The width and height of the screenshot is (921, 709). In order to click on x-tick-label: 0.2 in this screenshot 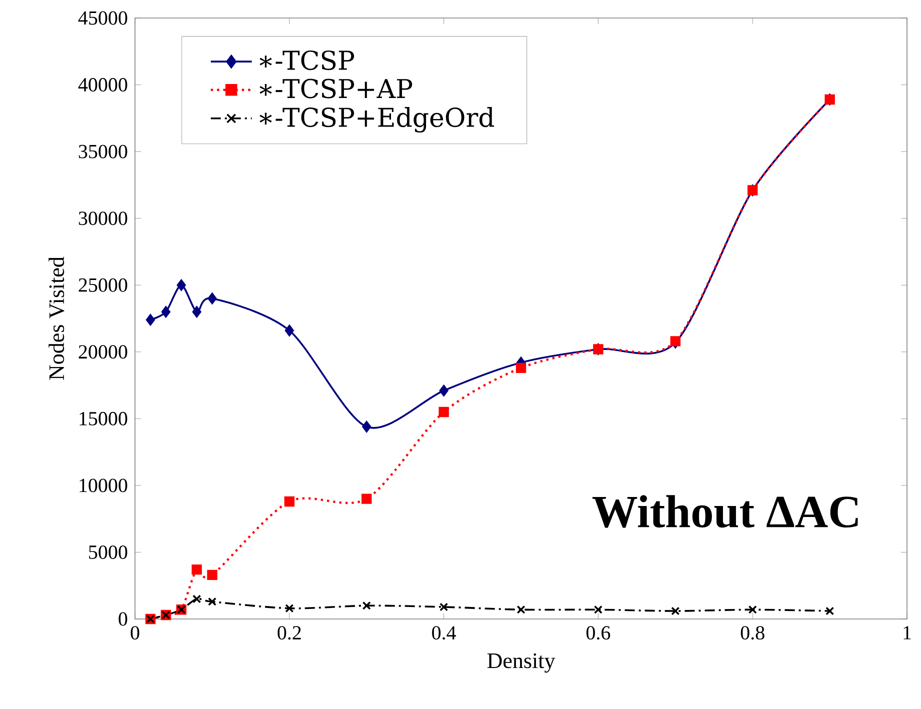, I will do `click(289, 633)`.